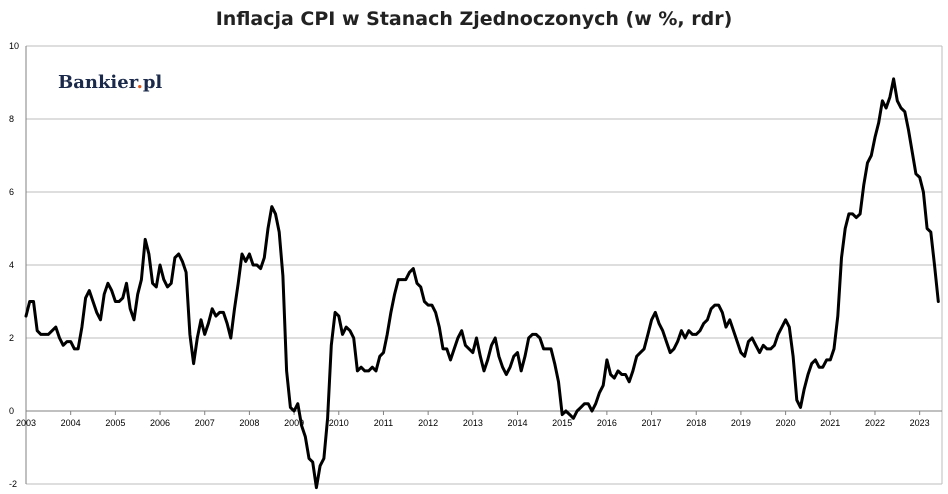 This screenshot has height=494, width=948. What do you see at coordinates (741, 423) in the screenshot?
I see `x-tick-label: 2019` at bounding box center [741, 423].